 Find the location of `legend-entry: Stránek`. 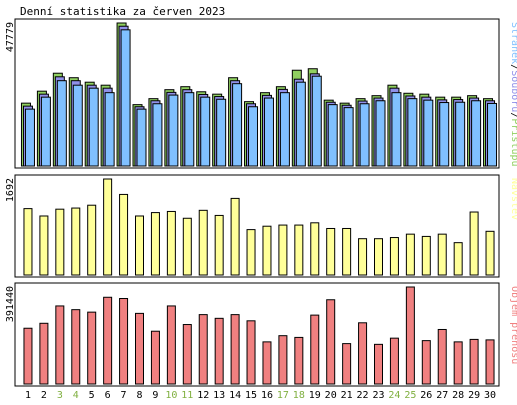

legend-entry: Stránek is located at coordinates (513, 43).